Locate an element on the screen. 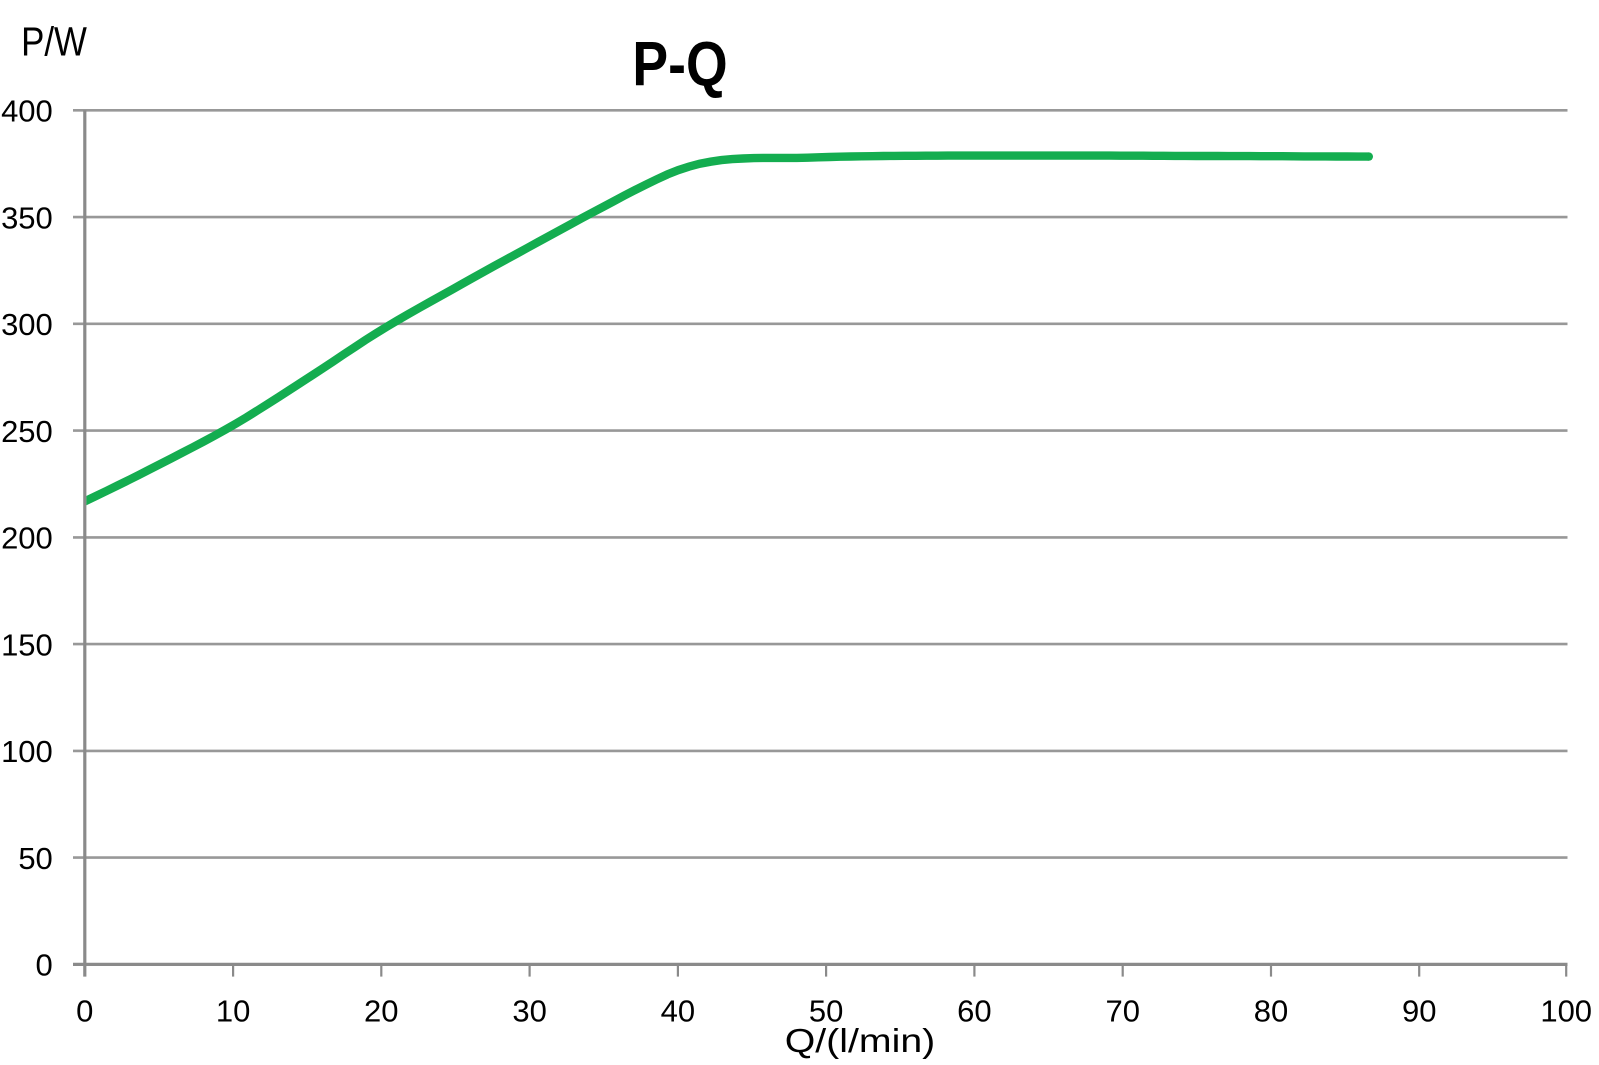 Image resolution: width=1599 pixels, height=1065 pixels. svg-text: 300 is located at coordinates (27, 324).